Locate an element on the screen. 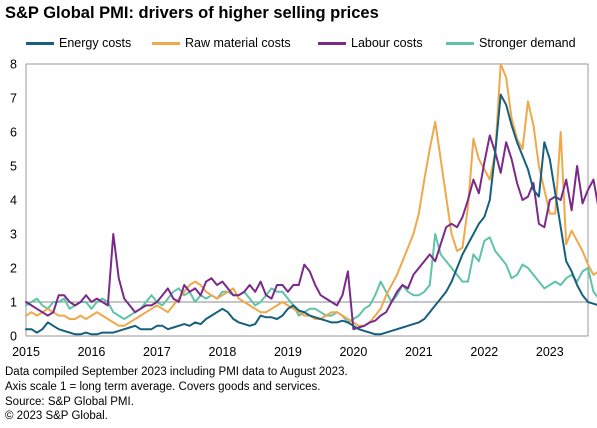 This screenshot has width=597, height=428. y-tick-label: 8 is located at coordinates (13, 65).